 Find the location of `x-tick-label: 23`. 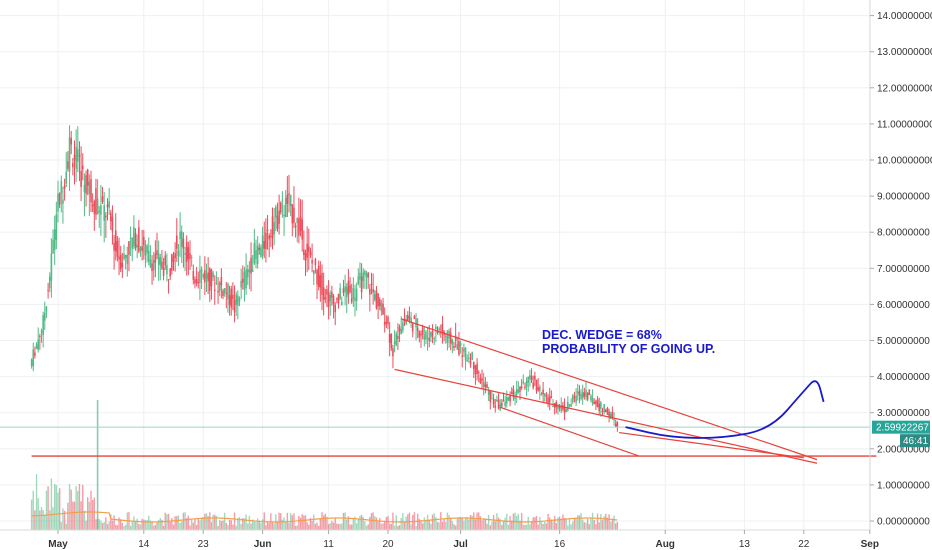

x-tick-label: 23 is located at coordinates (204, 544).